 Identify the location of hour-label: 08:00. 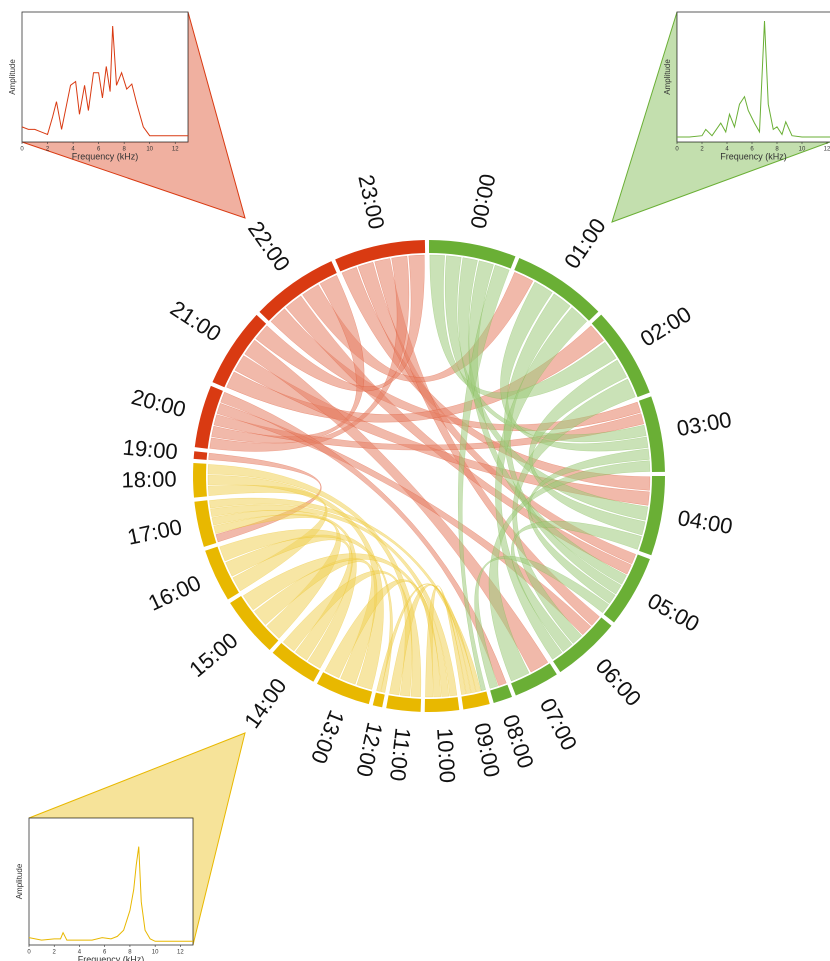
(518, 741).